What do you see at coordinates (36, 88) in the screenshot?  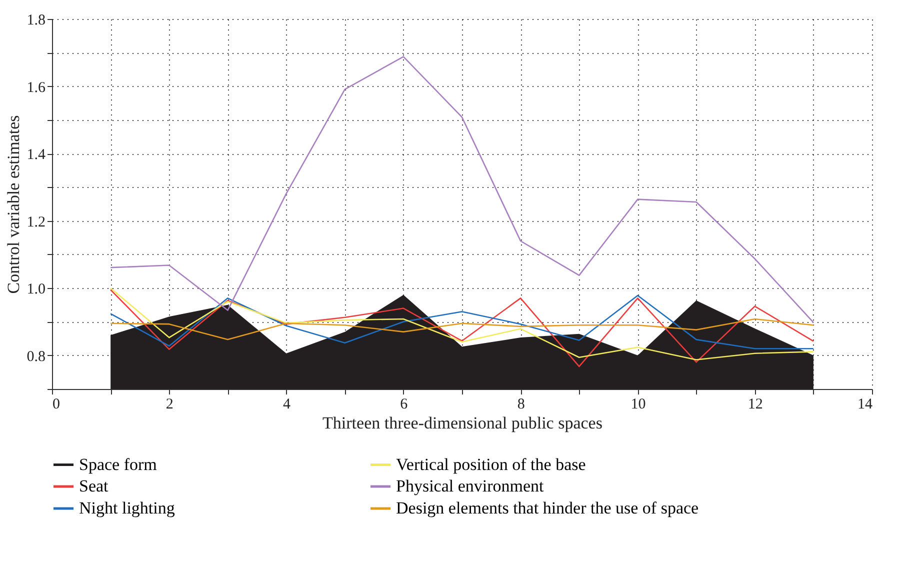 I see `y-tick-label: 1.6` at bounding box center [36, 88].